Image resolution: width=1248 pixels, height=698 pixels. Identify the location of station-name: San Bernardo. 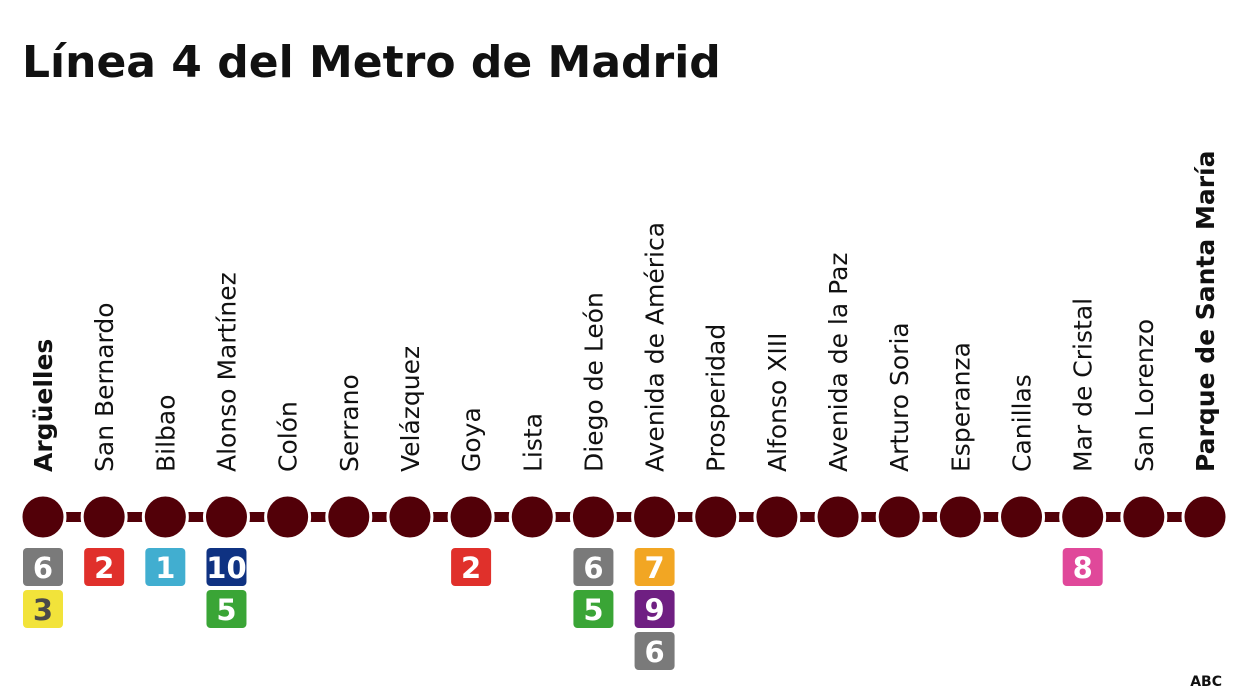
(104, 387).